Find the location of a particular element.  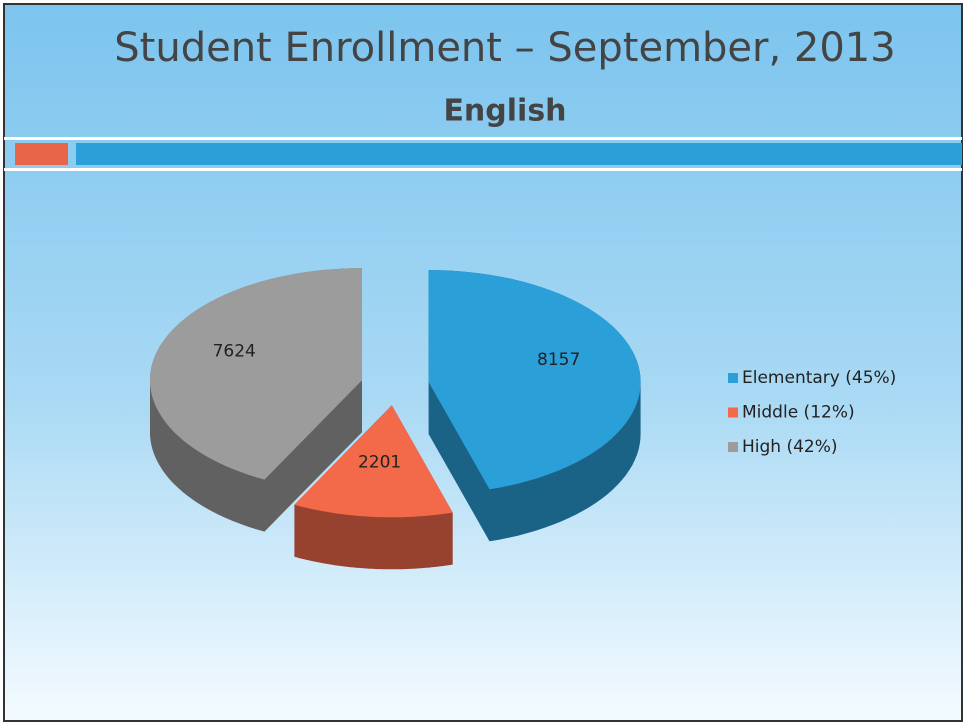

accent-band is located at coordinates (519, 154).